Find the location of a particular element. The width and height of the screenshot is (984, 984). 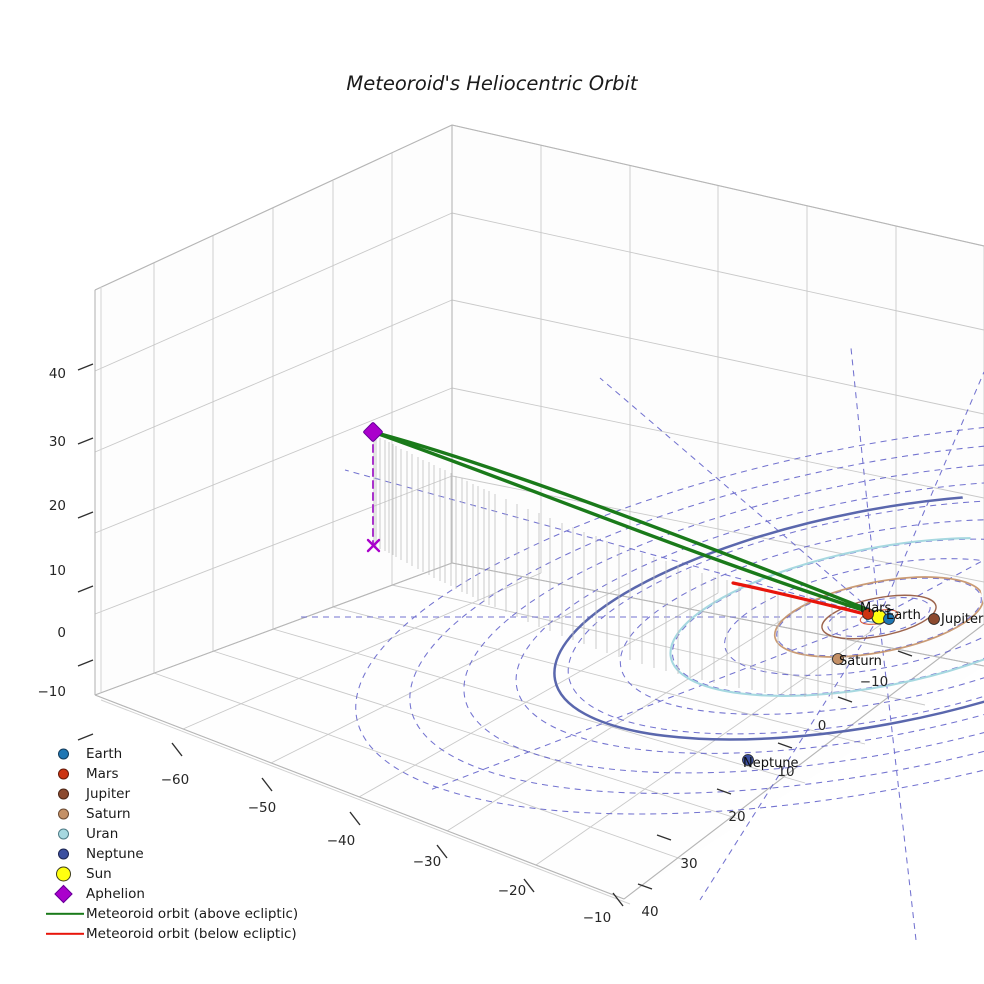

legend-item-orbit-above: Meteoroid orbit (above ecliptic) is located at coordinates (194, 914).